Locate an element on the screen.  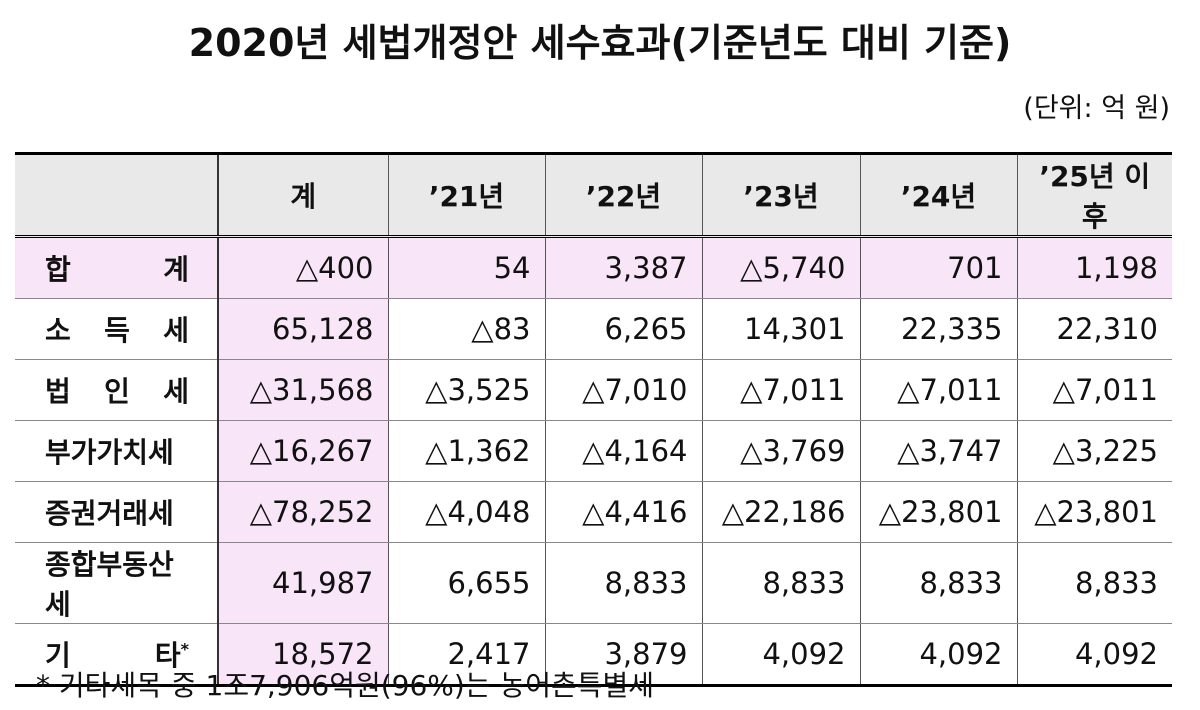
data-row: 합 계 △400 54 3,387 △5,740 701 1,198 is located at coordinates (593, 267).